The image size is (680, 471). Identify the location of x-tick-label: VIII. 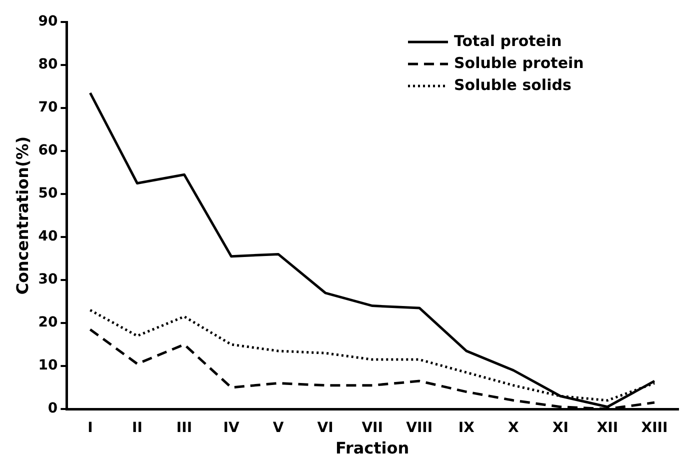
(419, 428).